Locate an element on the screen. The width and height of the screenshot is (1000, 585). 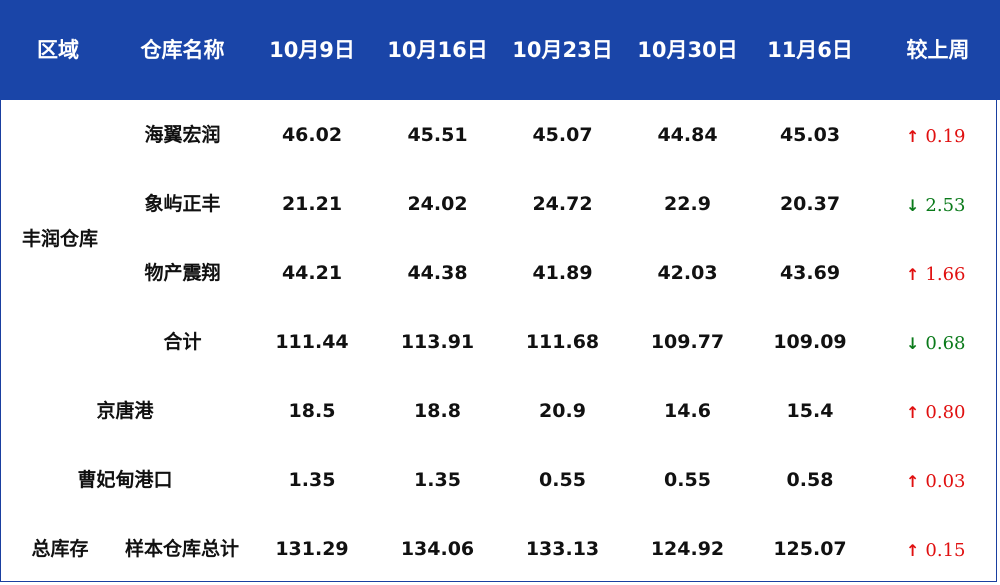
region-fengrun: 丰润仓库 is located at coordinates (59, 239).